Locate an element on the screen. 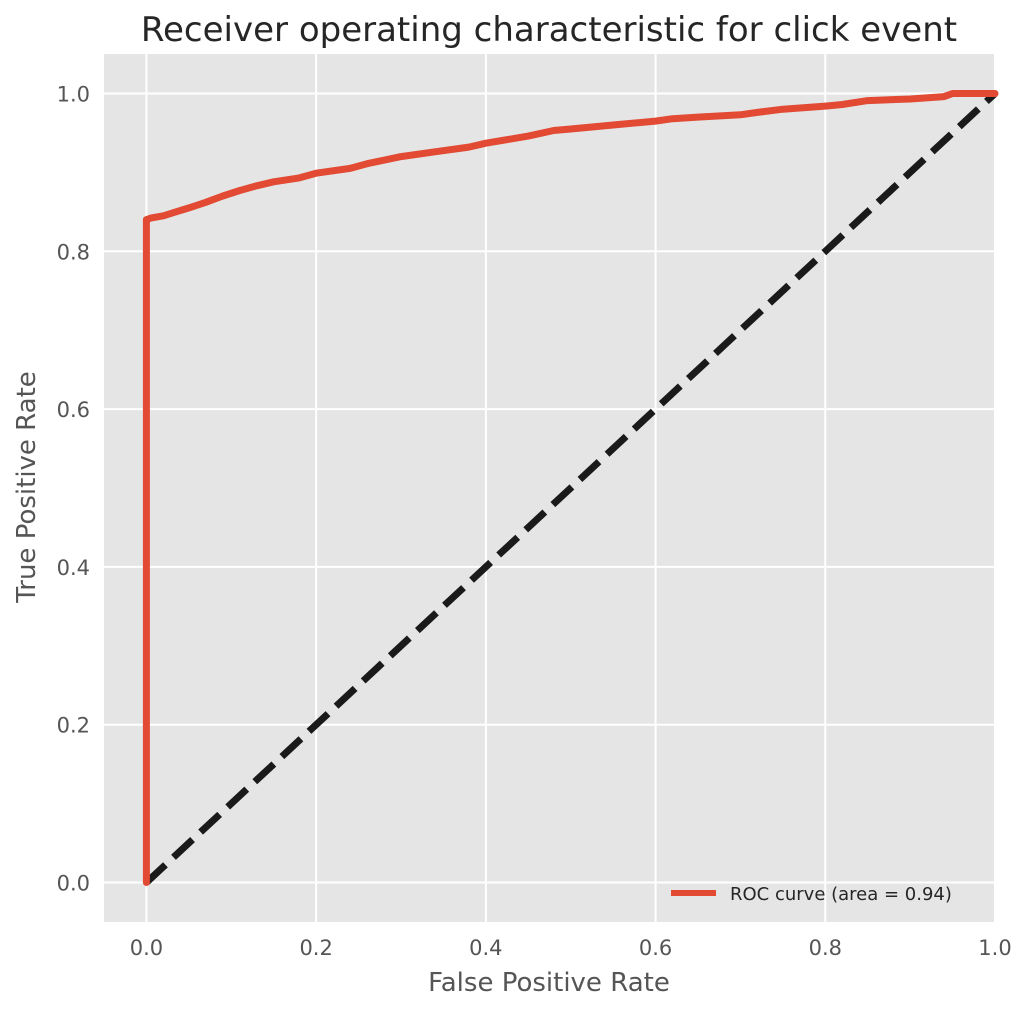 Image resolution: width=1029 pixels, height=1011 pixels. y-tick-label: 0.0 is located at coordinates (73, 884).